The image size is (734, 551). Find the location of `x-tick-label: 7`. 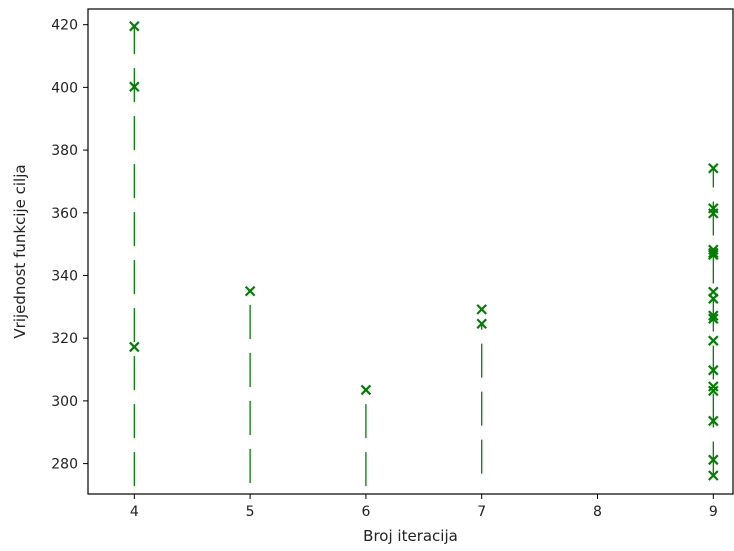

x-tick-label: 7 is located at coordinates (481, 512).